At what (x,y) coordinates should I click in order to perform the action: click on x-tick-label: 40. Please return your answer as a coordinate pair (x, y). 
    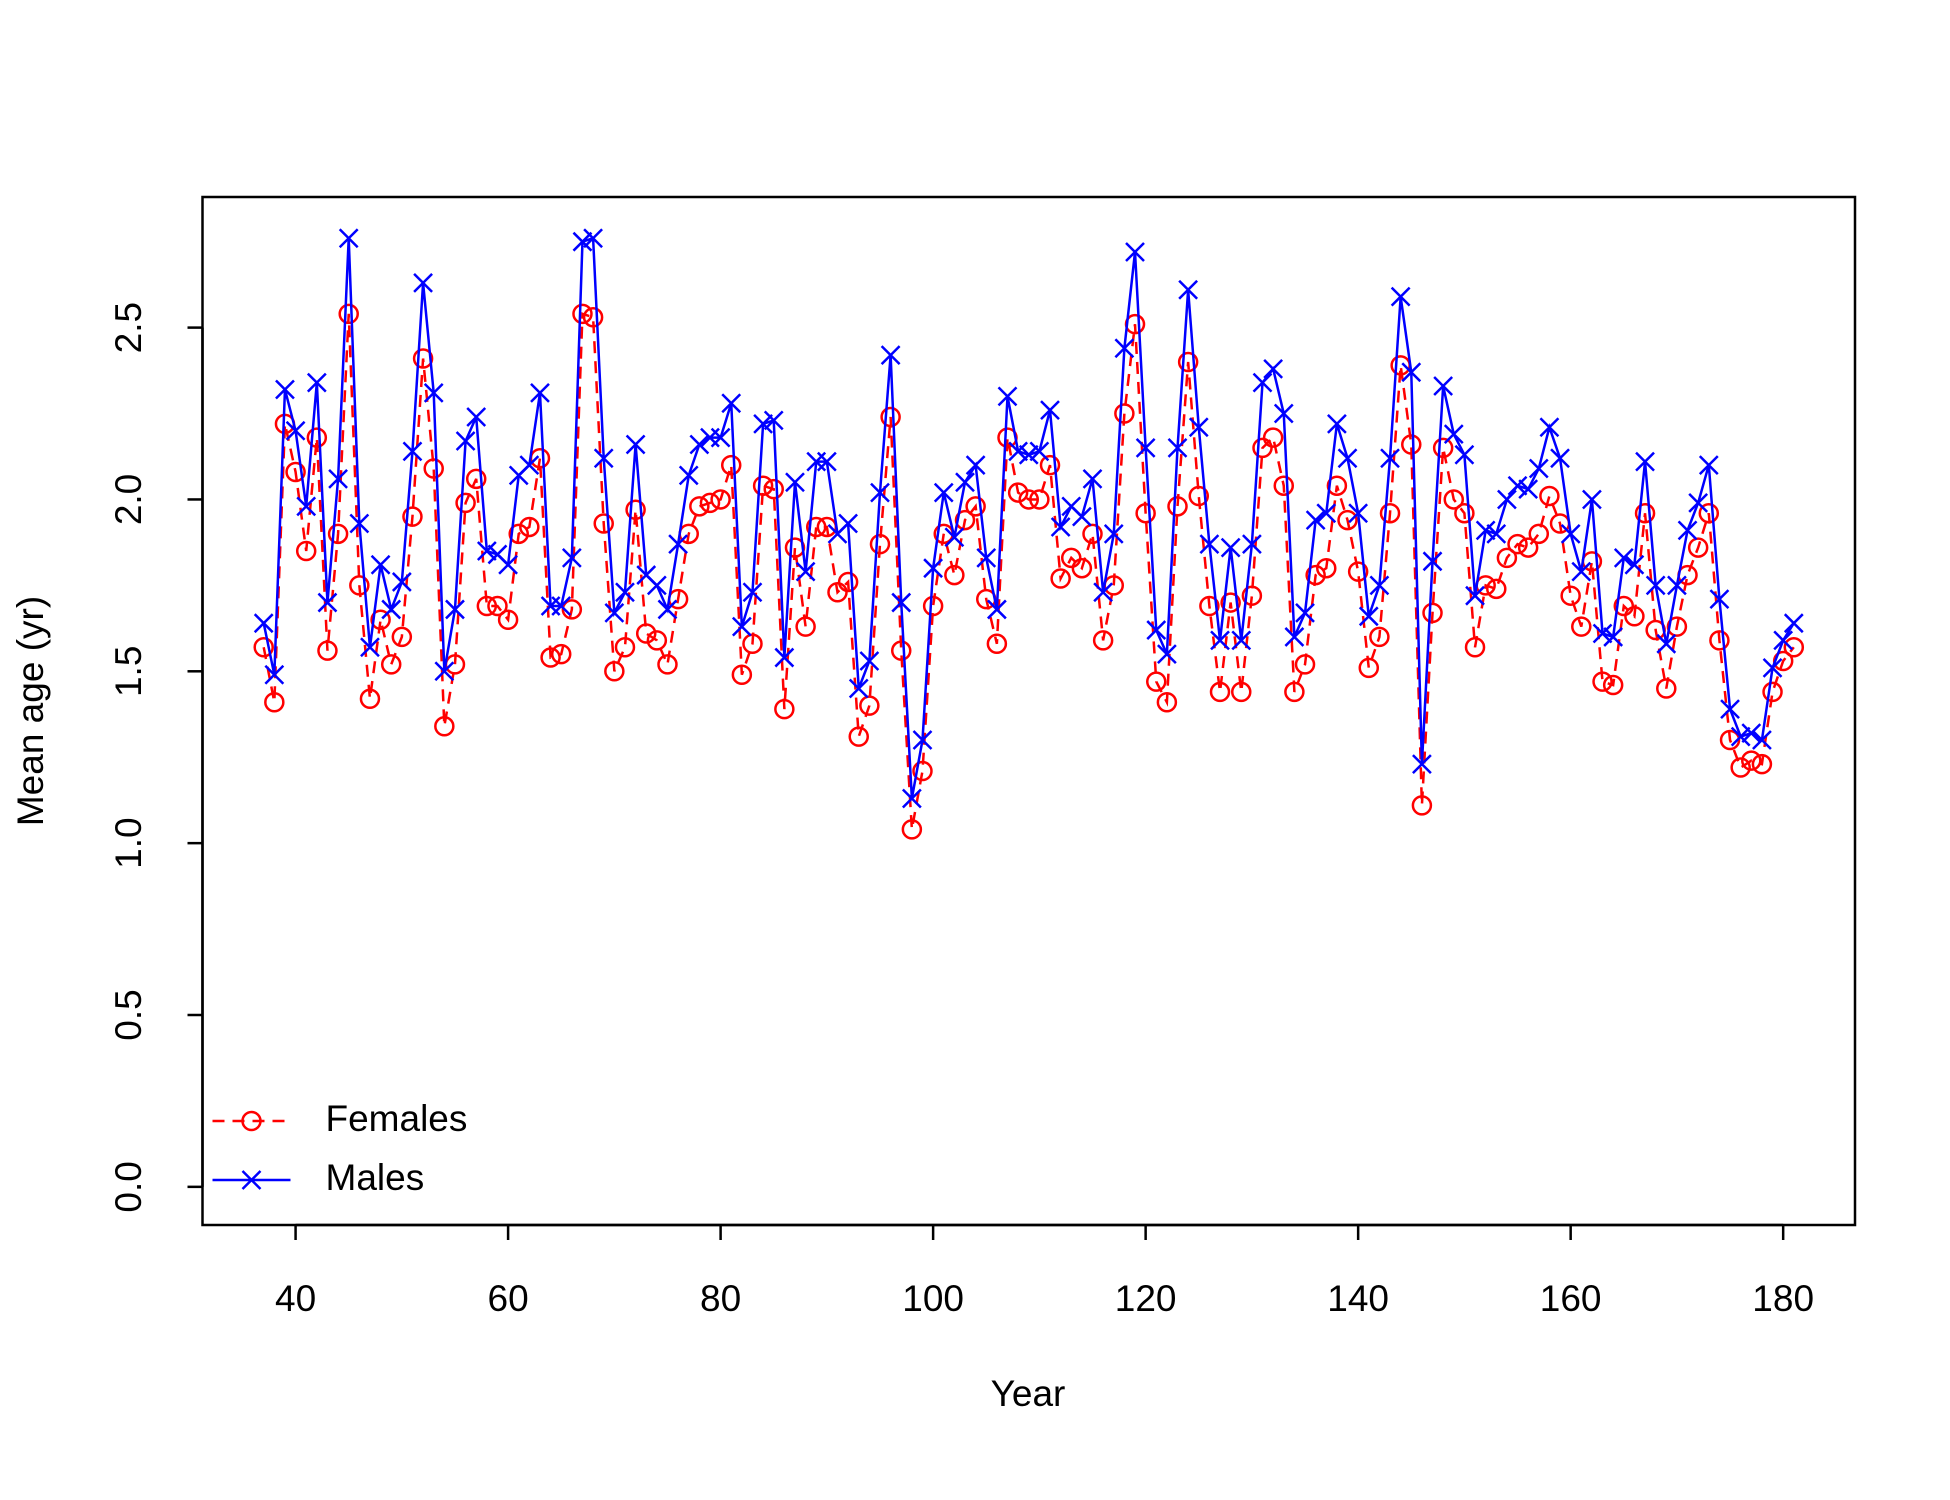
    Looking at the image, I should click on (295, 1298).